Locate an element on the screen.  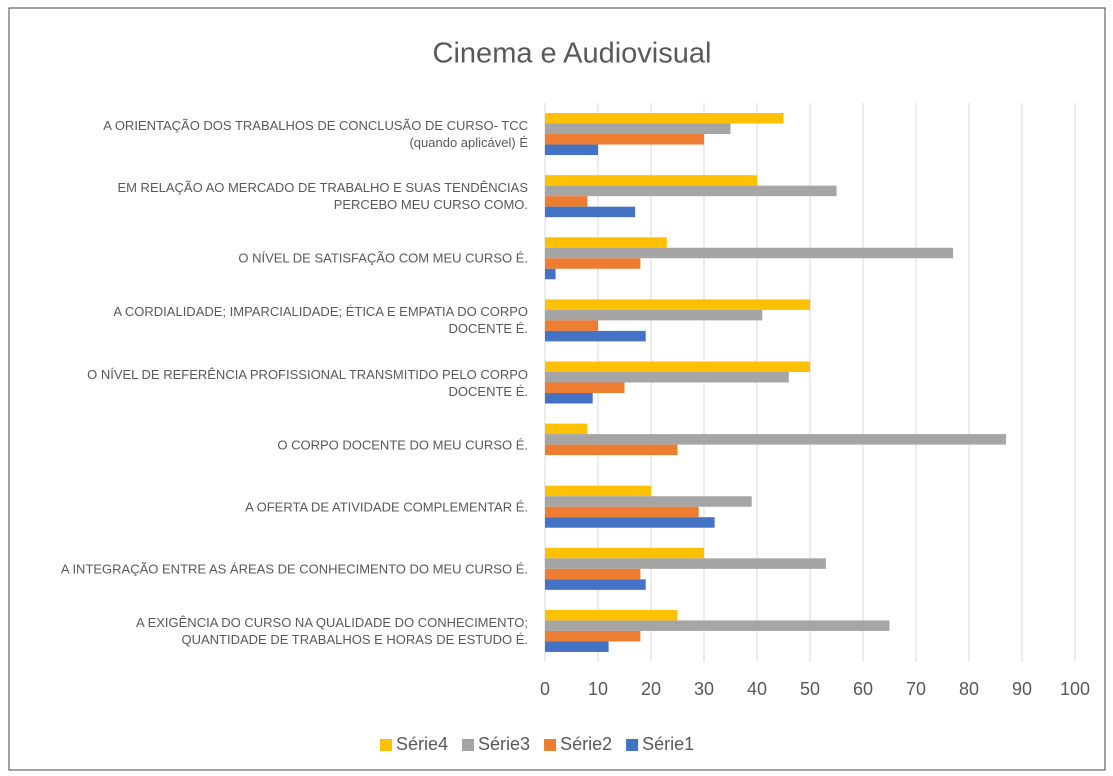
legend-label: Série3 is located at coordinates (504, 744).